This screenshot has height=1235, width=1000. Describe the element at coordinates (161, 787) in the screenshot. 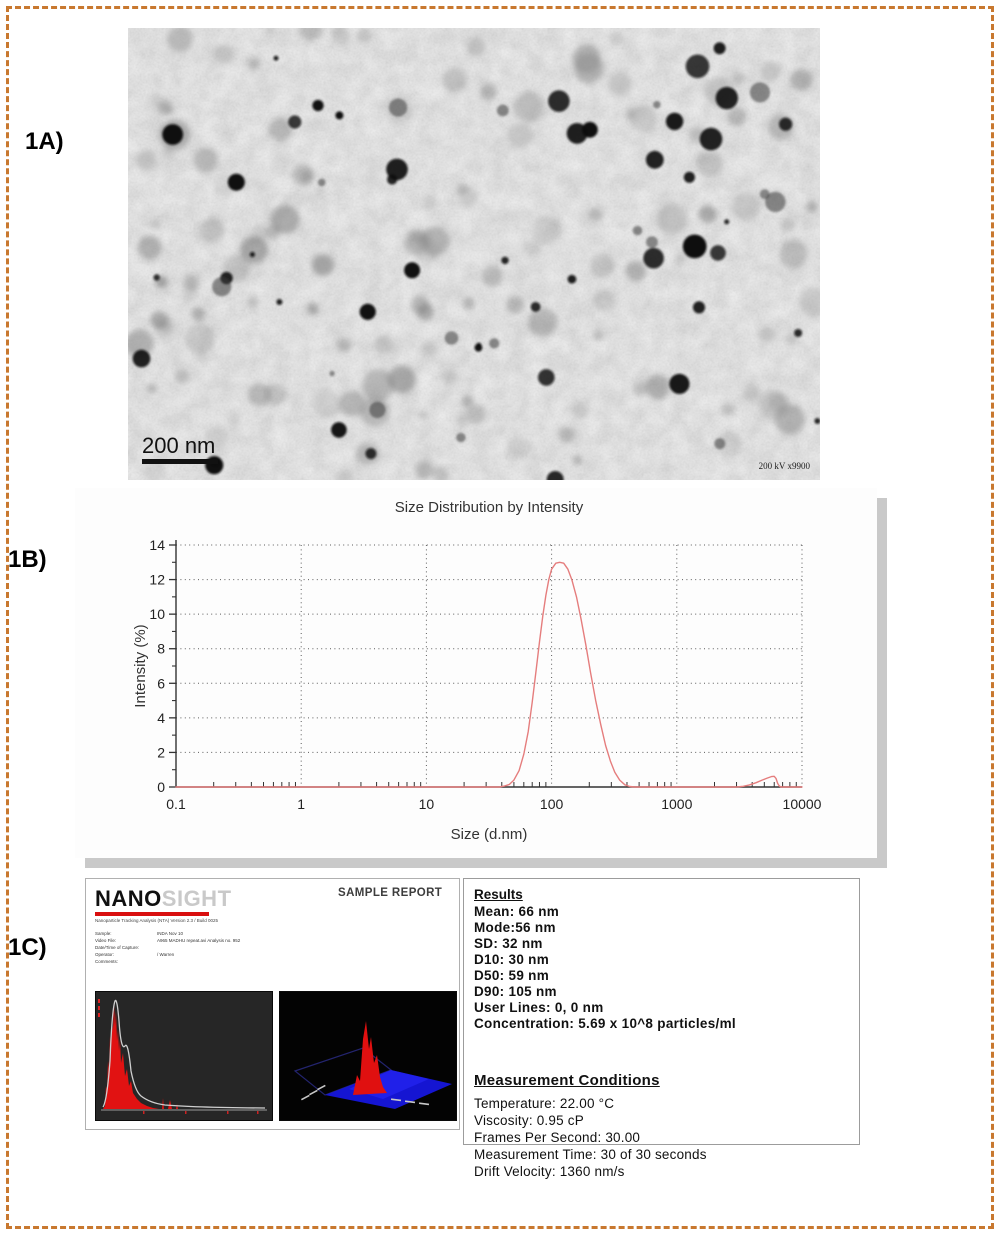

I see `y-tick-label: 0` at that location.